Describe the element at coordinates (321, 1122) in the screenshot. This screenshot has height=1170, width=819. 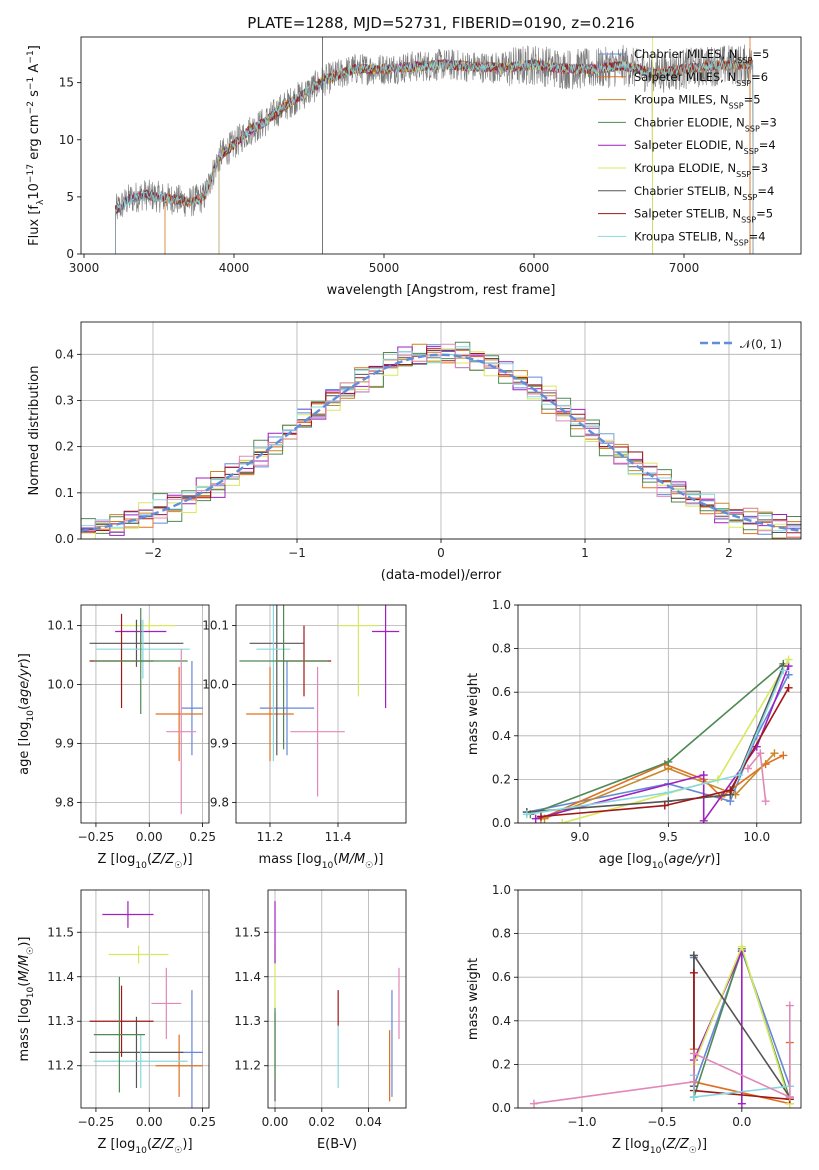
I see `x-tick-label: 0.02` at that location.